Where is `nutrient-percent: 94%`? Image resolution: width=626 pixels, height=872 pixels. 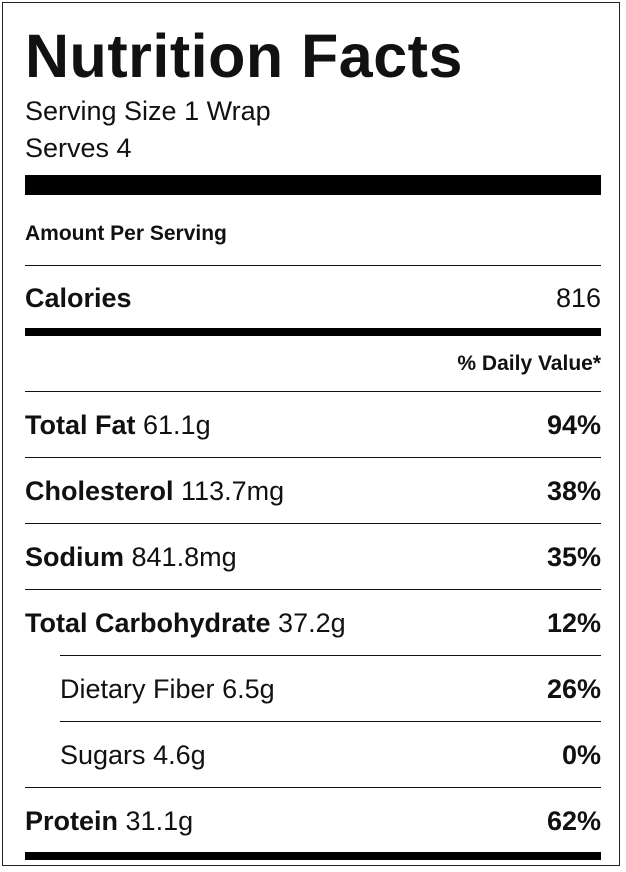
nutrient-percent: 94% is located at coordinates (573, 425).